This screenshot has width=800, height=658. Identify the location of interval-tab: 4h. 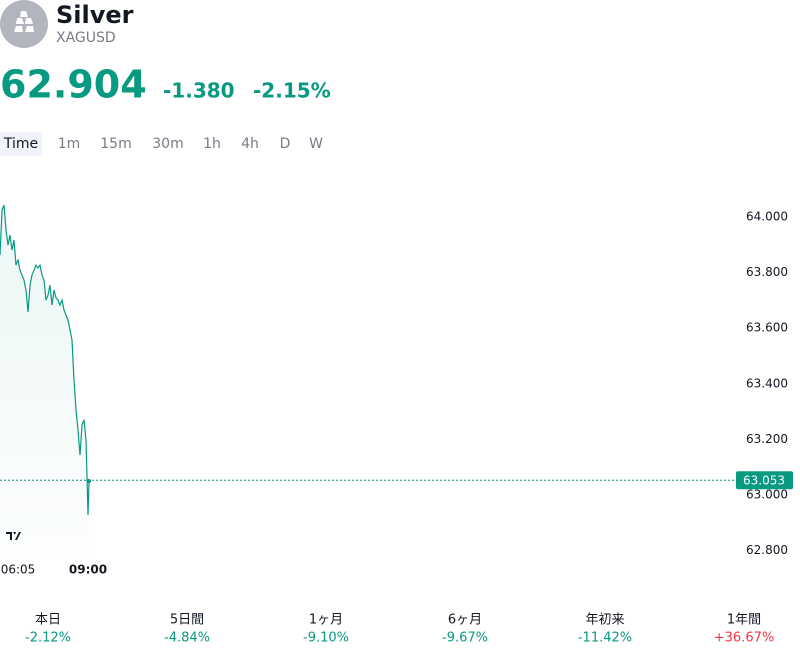
(250, 144).